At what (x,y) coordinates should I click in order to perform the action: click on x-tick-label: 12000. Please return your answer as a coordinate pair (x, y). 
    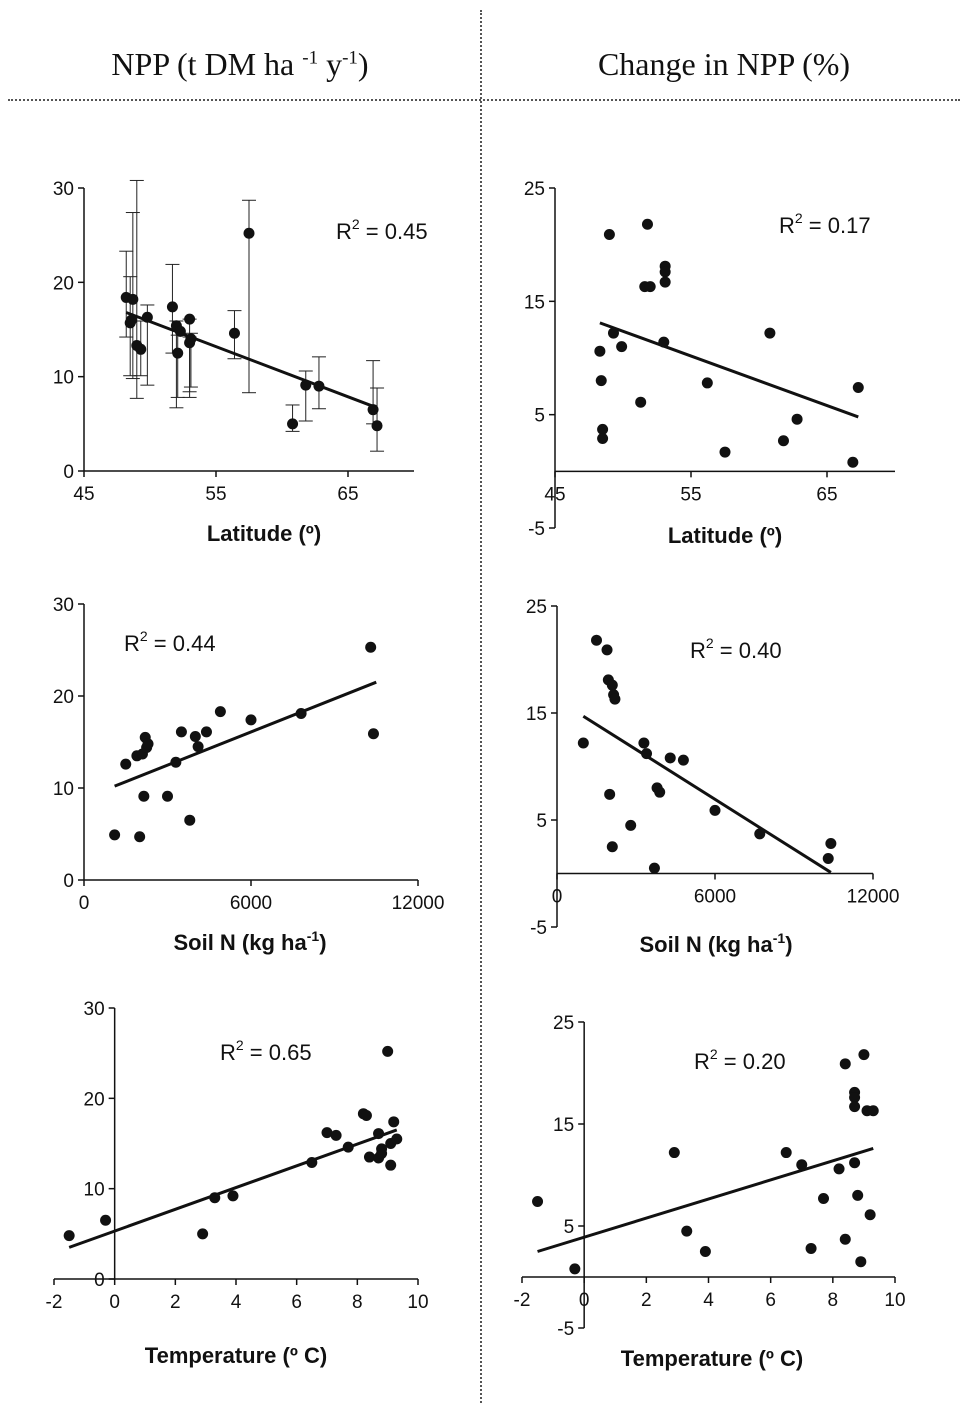
    Looking at the image, I should click on (418, 903).